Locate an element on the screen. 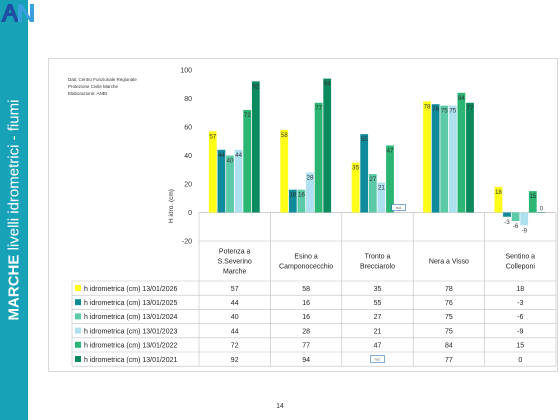 The image size is (560, 420). na-marker is located at coordinates (399, 207).